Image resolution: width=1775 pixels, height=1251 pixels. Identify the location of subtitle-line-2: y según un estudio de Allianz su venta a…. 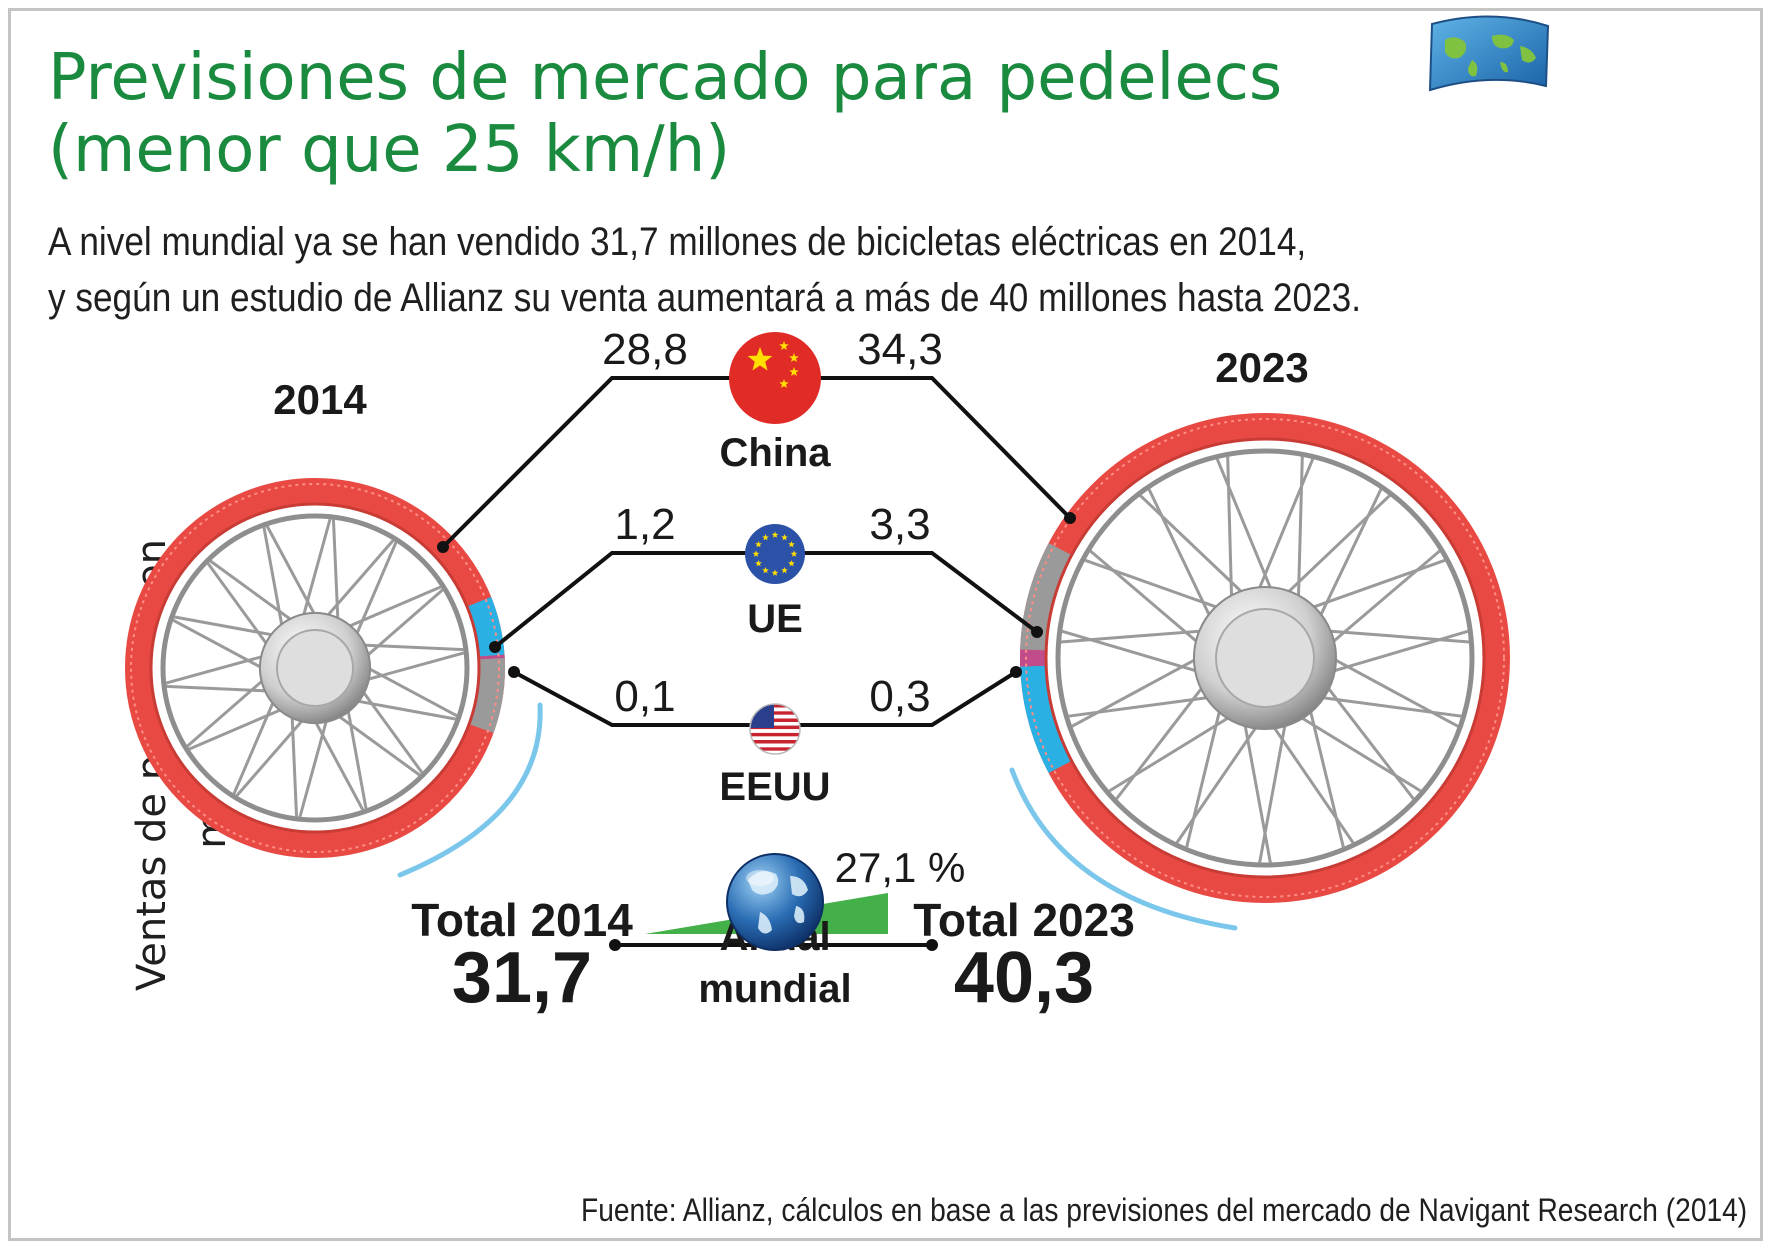
(705, 298).